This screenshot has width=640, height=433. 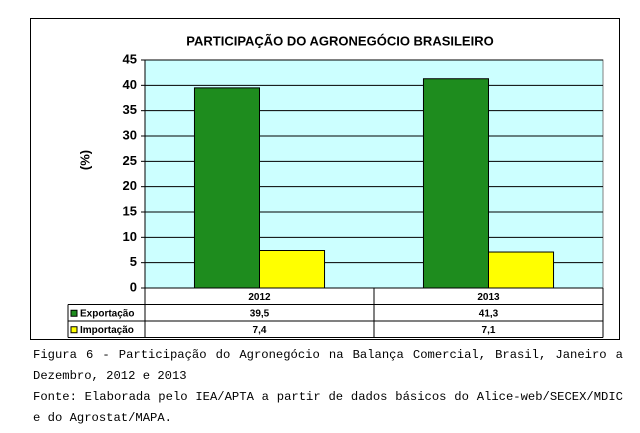 What do you see at coordinates (130, 236) in the screenshot?
I see `y-tick-label: 10` at bounding box center [130, 236].